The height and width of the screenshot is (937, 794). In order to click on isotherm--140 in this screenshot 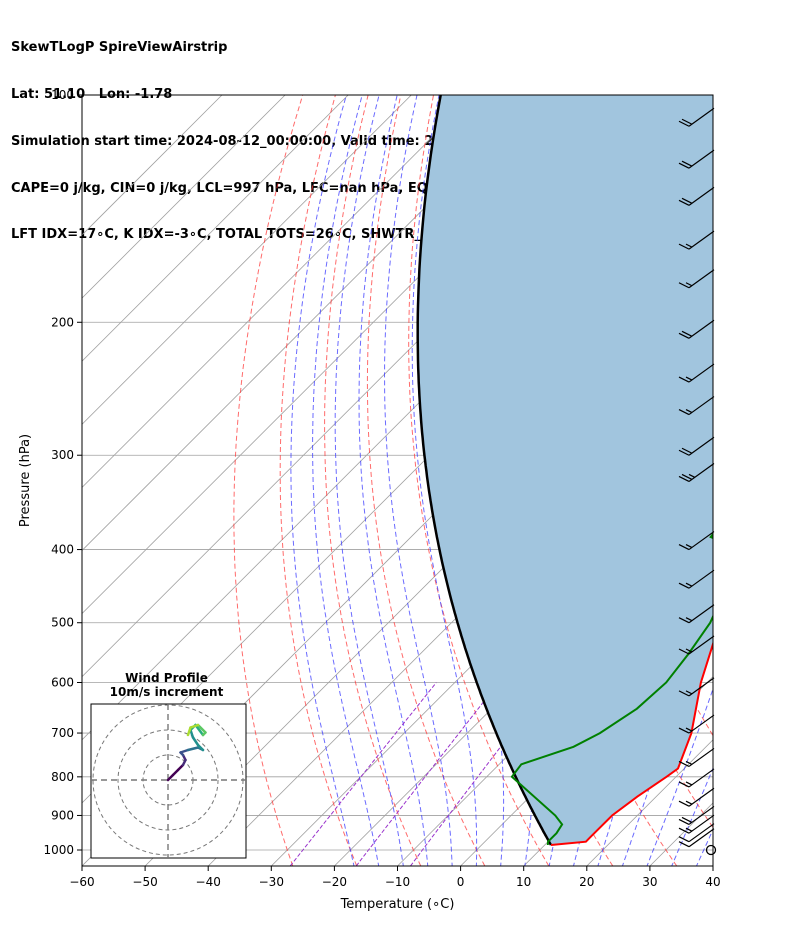, I will do `click(215, 228)`.